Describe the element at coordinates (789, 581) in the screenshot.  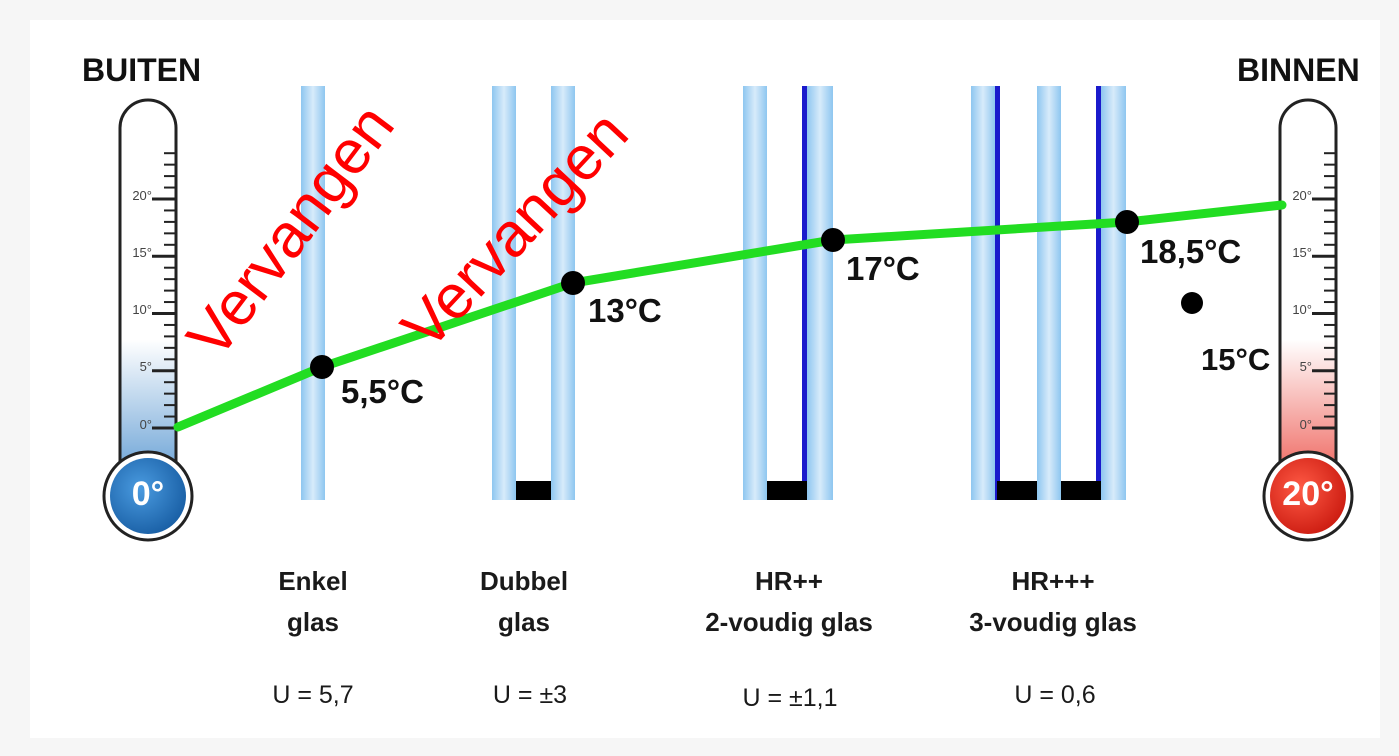
I see `glazing-name-line1: HR++` at that location.